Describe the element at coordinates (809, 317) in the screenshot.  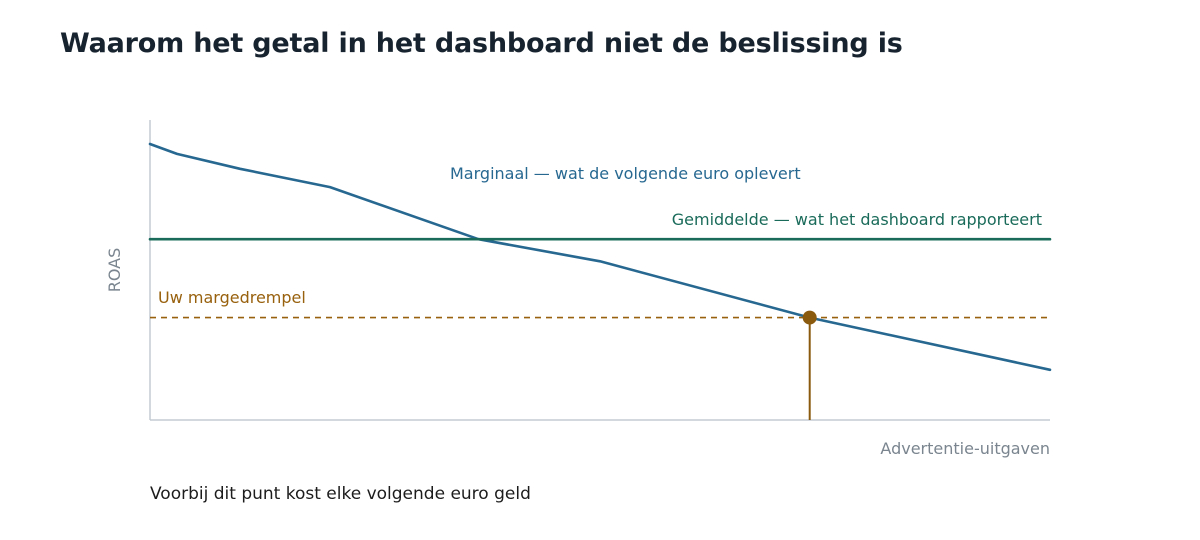
I see `threshold-intersection-point` at that location.